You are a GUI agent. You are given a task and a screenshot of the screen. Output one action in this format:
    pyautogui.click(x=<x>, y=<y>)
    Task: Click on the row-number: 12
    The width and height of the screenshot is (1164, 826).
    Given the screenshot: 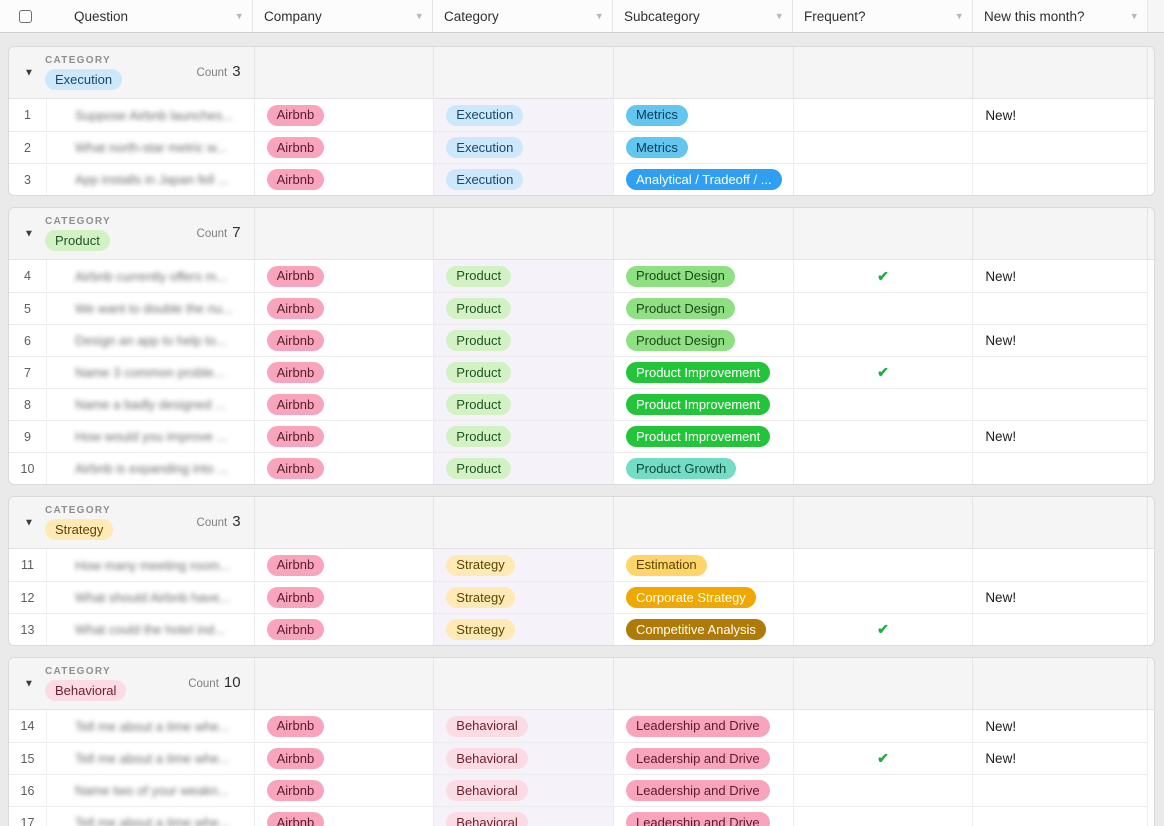 What is the action you would take?
    pyautogui.click(x=27, y=597)
    